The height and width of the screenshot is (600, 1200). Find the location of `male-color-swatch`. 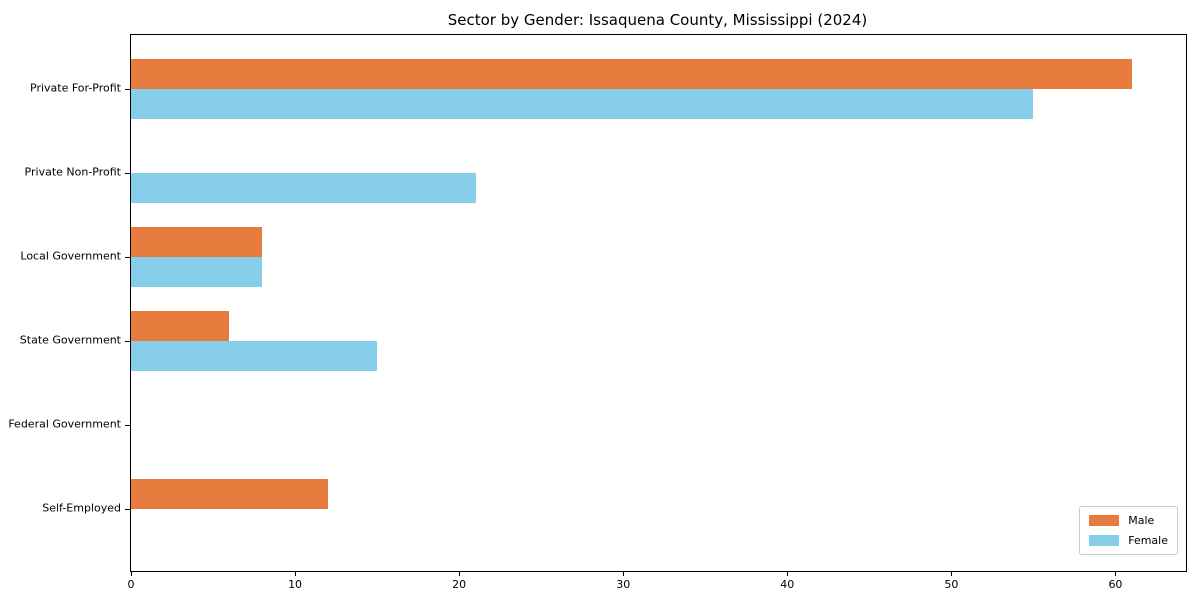

male-color-swatch is located at coordinates (1104, 520).